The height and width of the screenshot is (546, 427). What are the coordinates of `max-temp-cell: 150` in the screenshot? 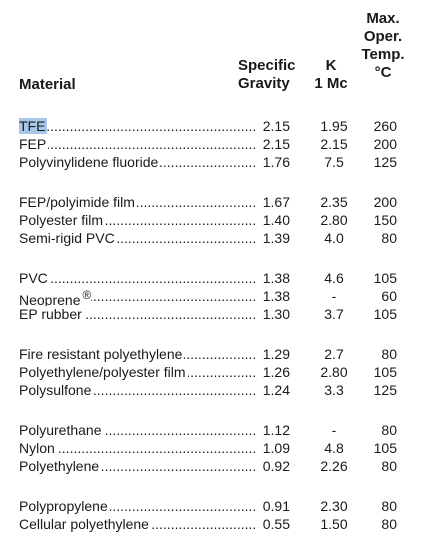 It's located at (385, 220).